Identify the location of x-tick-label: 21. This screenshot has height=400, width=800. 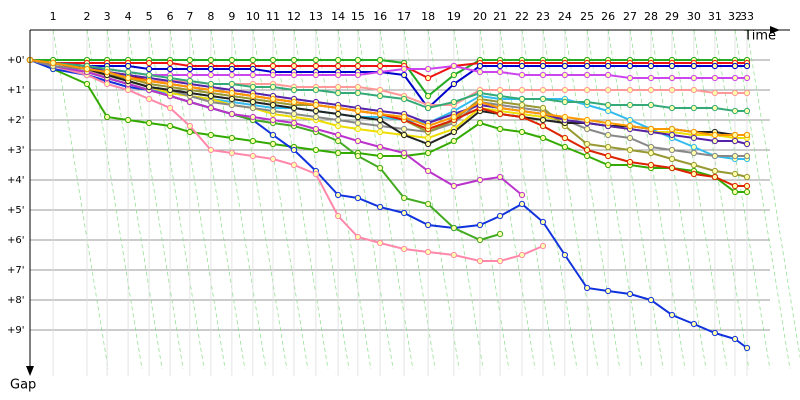
(500, 16).